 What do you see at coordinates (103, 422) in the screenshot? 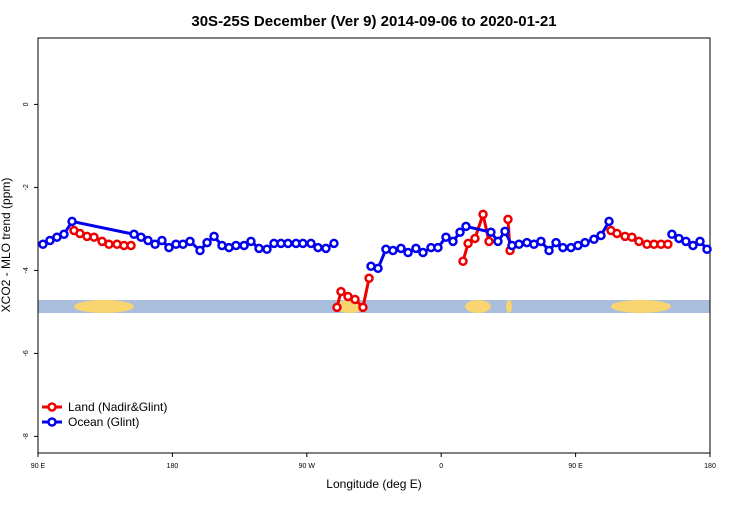
I see `legend-label: Ocean (Glint)` at bounding box center [103, 422].